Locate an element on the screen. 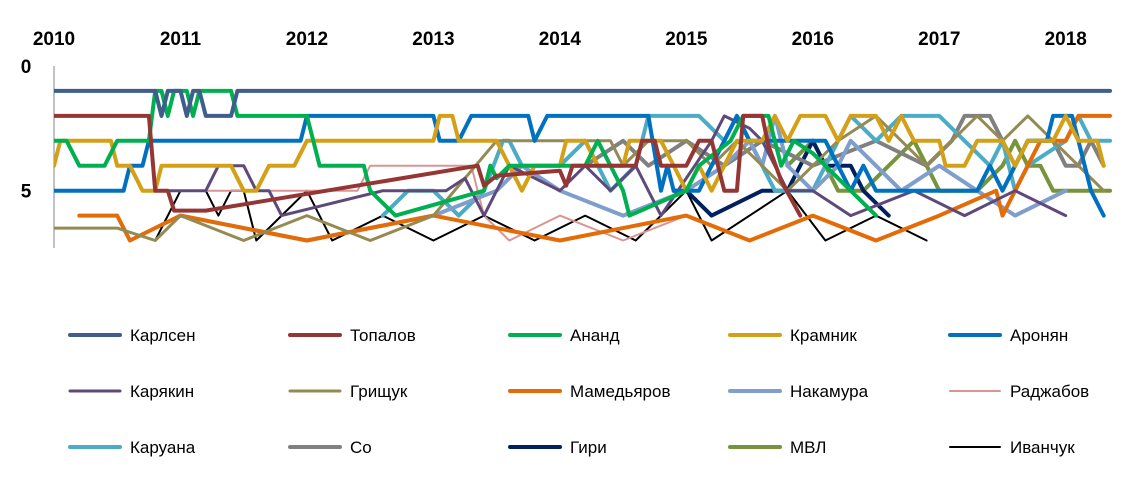  legend-label: Накамура is located at coordinates (829, 391).